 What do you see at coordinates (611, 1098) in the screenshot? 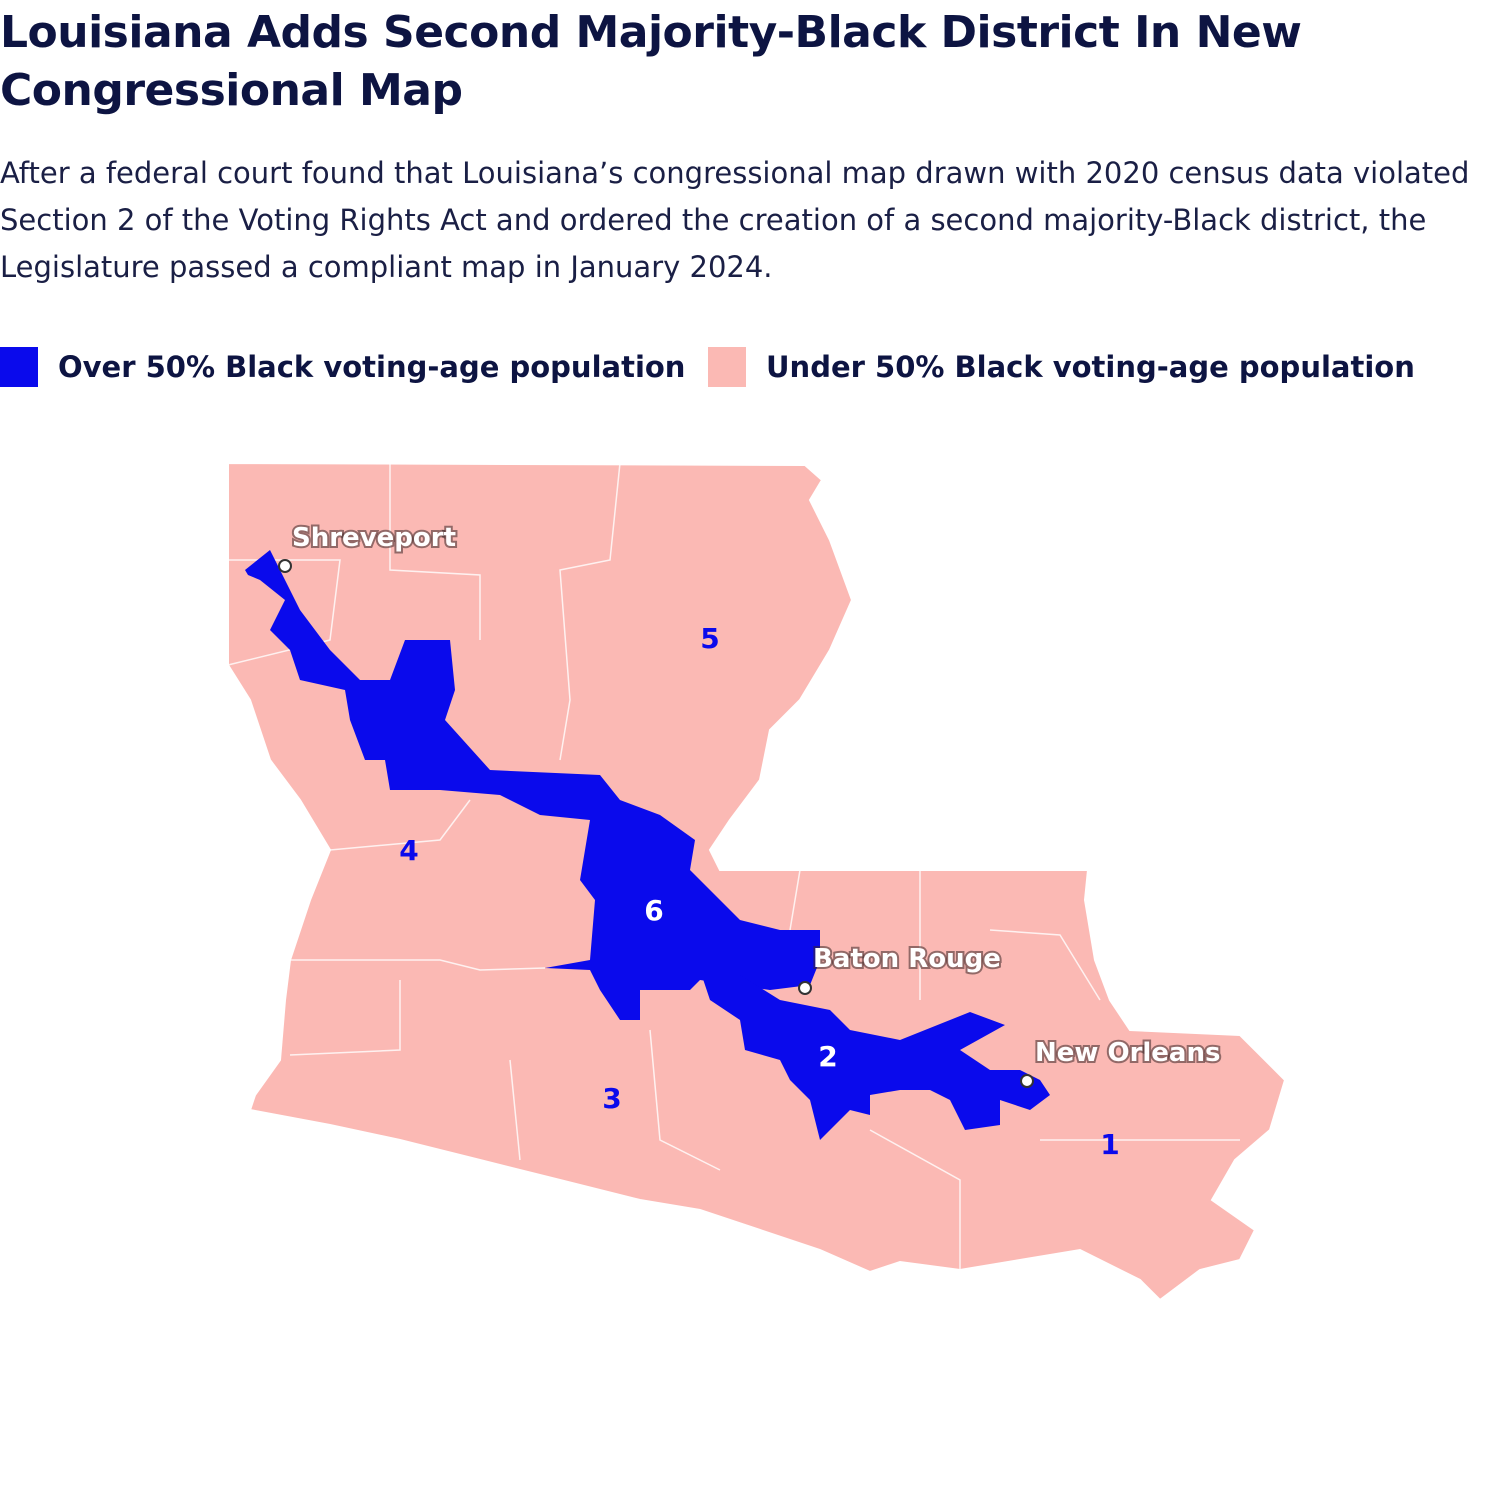
I see `district-label: 3` at bounding box center [611, 1098].